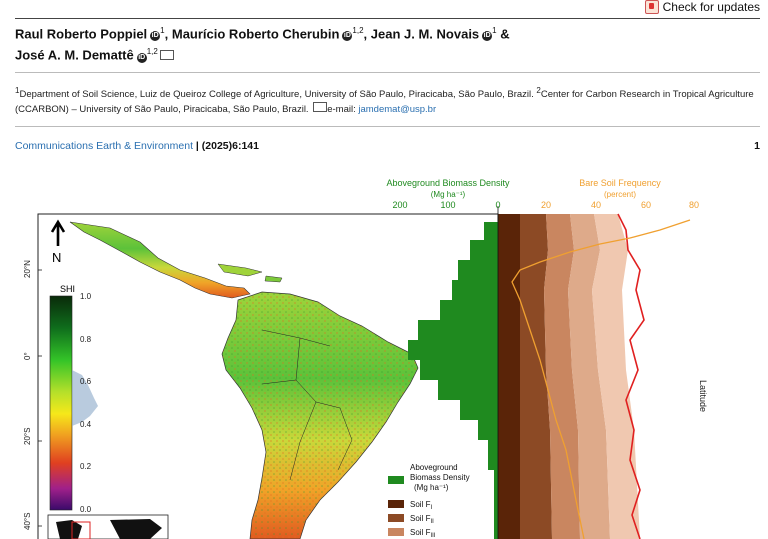 This screenshot has height=539, width=768. I want to click on svg-text: Soil FIII, so click(423, 533).